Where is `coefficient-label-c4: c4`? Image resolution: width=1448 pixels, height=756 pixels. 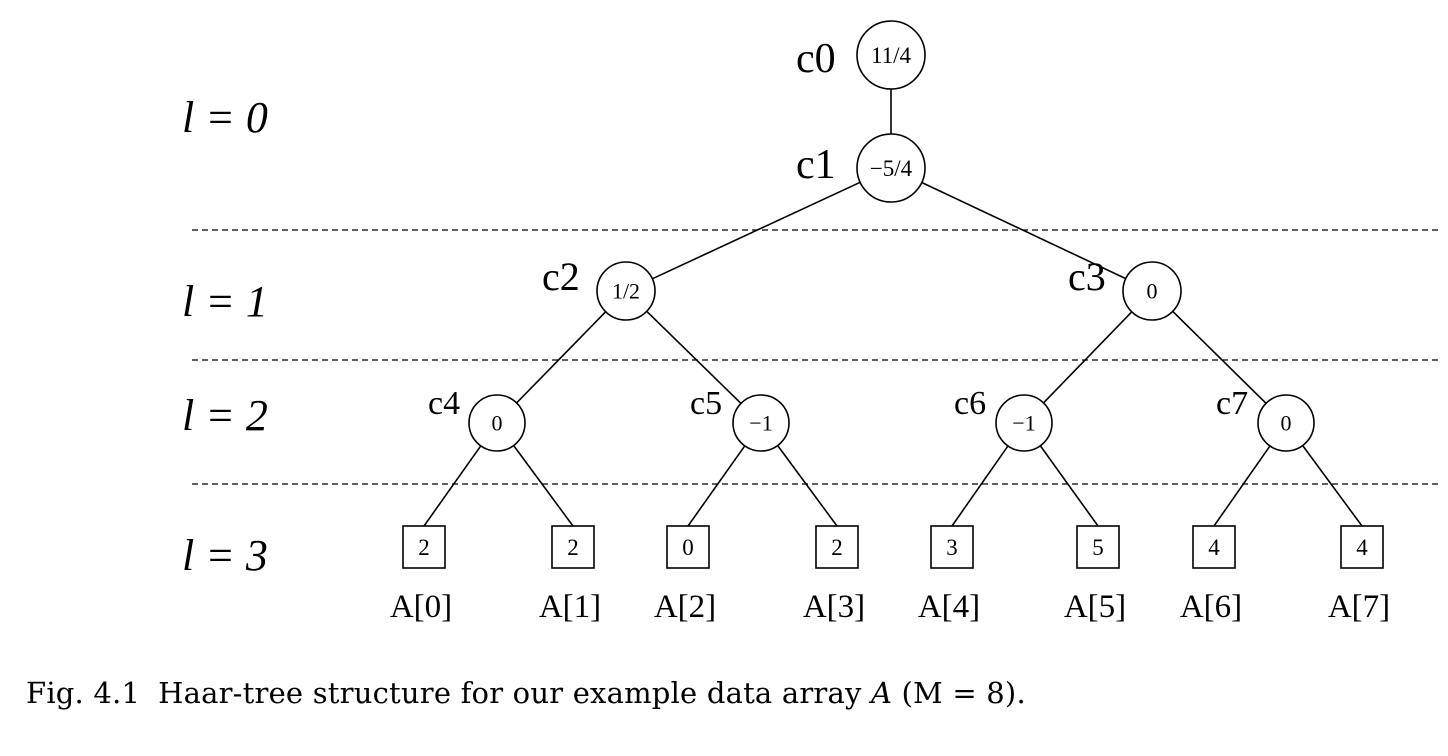 coefficient-label-c4: c4 is located at coordinates (444, 403).